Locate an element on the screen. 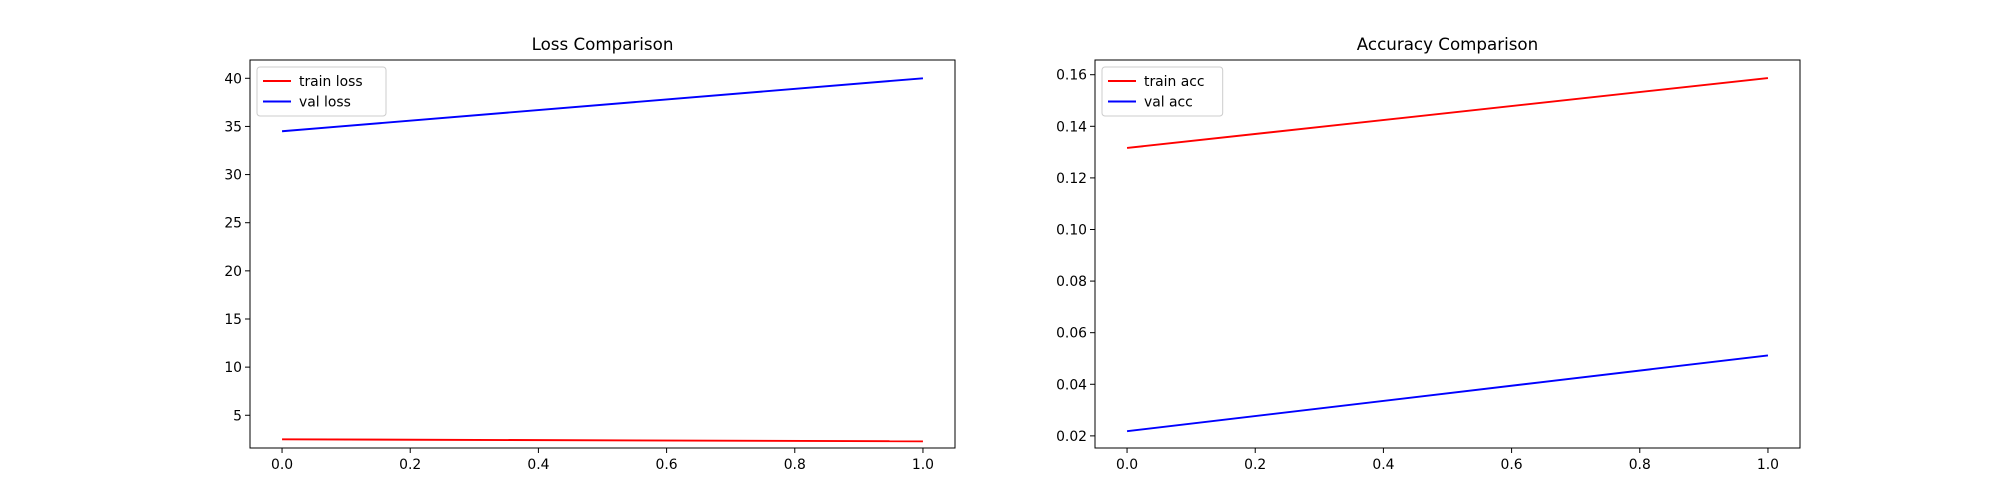  chart-title: Accuracy Comparison is located at coordinates (1447, 44).